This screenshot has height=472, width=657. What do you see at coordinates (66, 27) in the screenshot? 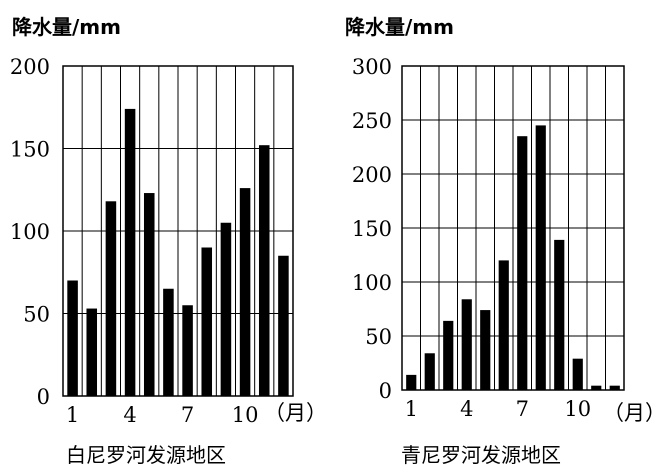
I see `left-ylabel: 降水量/mm` at bounding box center [66, 27].